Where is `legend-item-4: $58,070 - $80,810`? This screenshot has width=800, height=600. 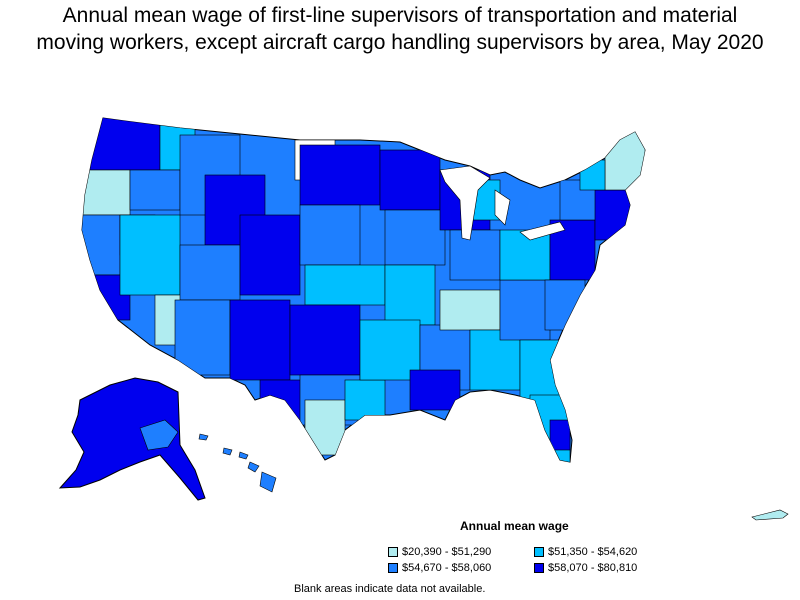 legend-item-4: $58,070 - $80,810 is located at coordinates (585, 568).